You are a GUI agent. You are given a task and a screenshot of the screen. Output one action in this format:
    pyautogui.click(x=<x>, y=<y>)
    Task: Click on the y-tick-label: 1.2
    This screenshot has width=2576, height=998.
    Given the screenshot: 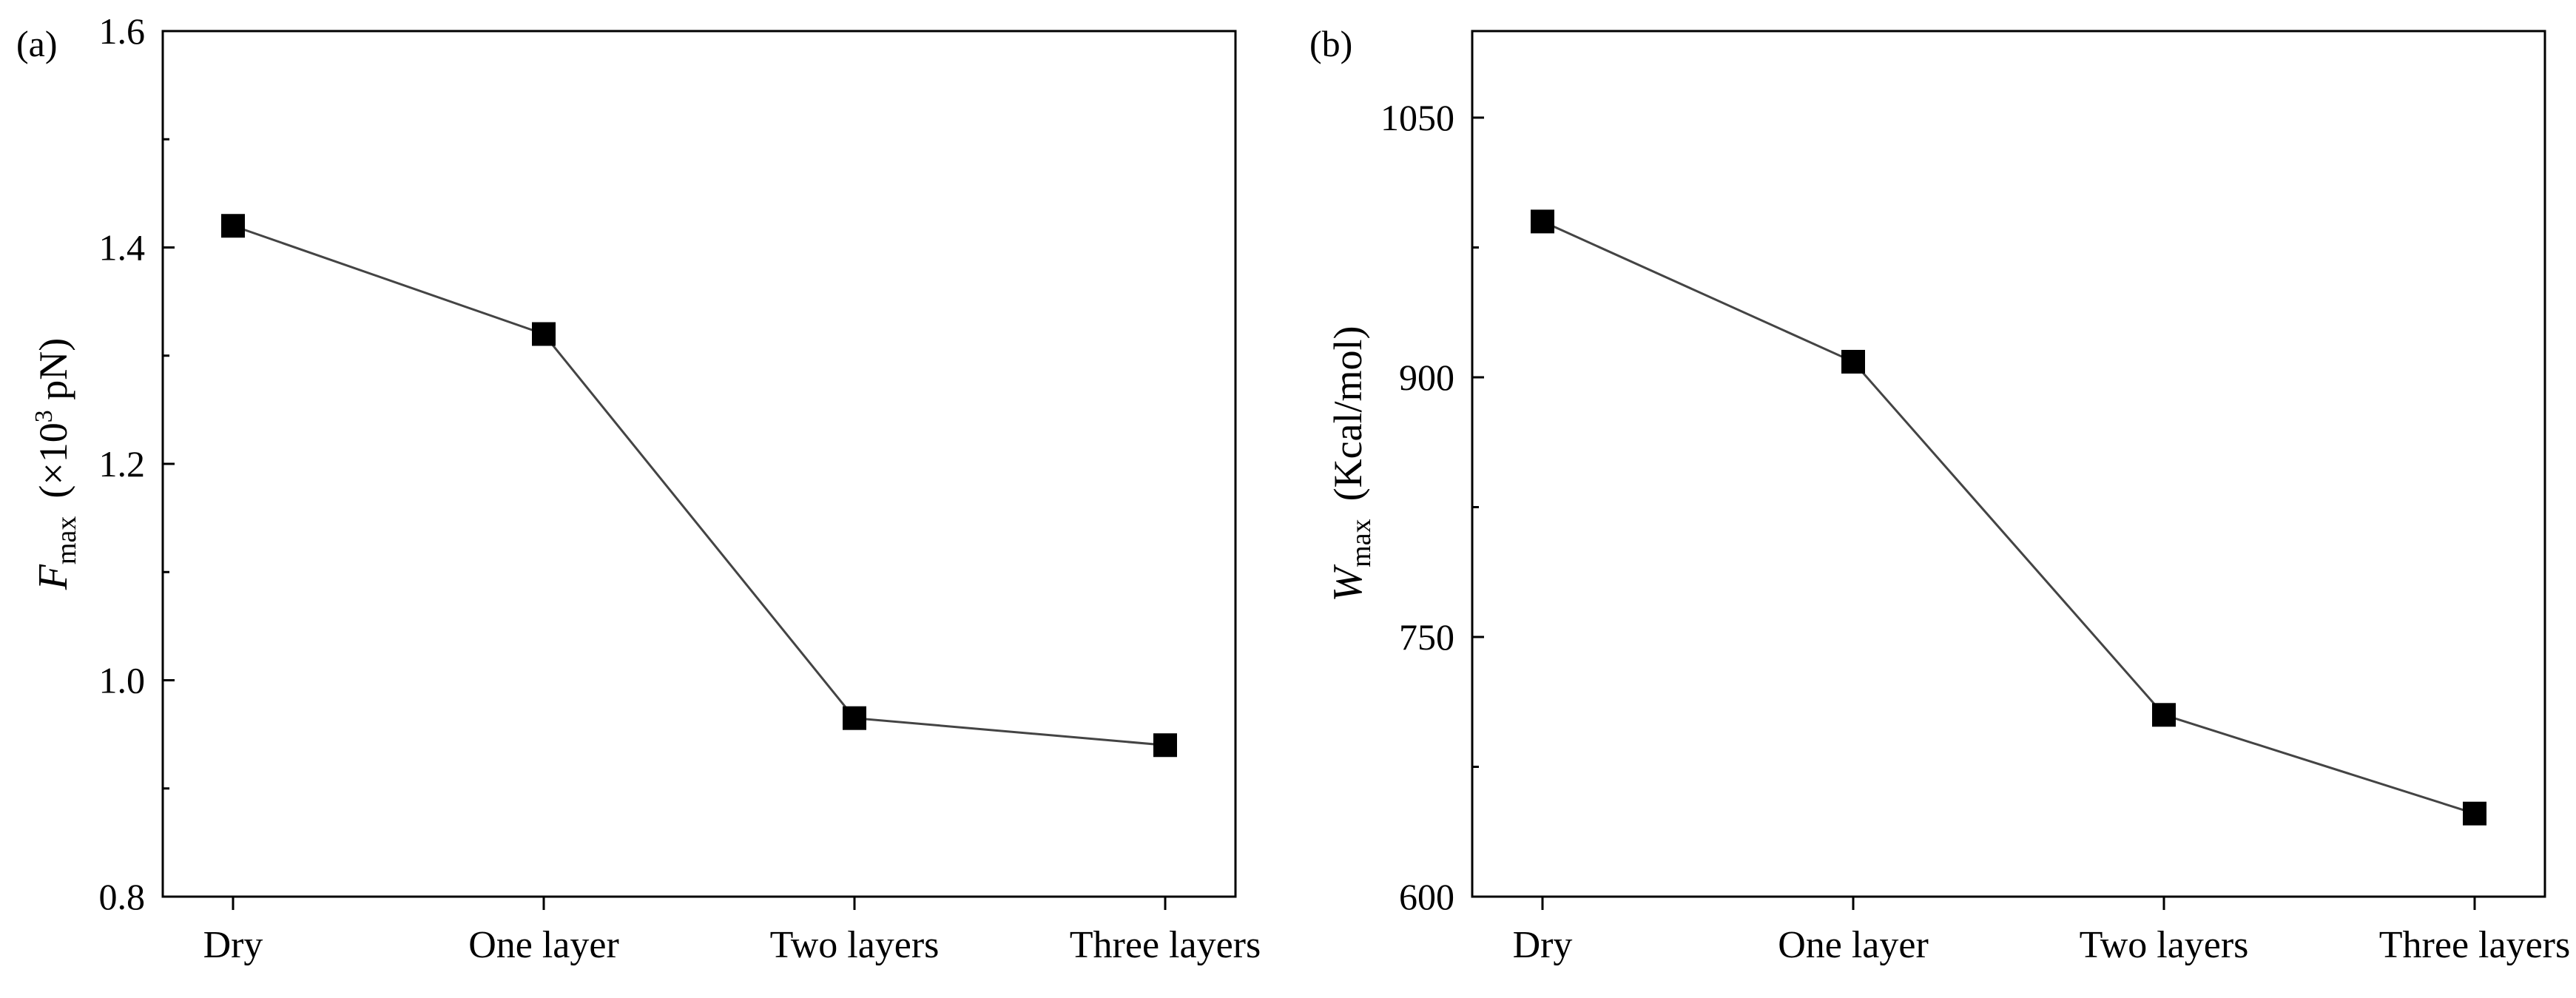 What is the action you would take?
    pyautogui.click(x=122, y=464)
    